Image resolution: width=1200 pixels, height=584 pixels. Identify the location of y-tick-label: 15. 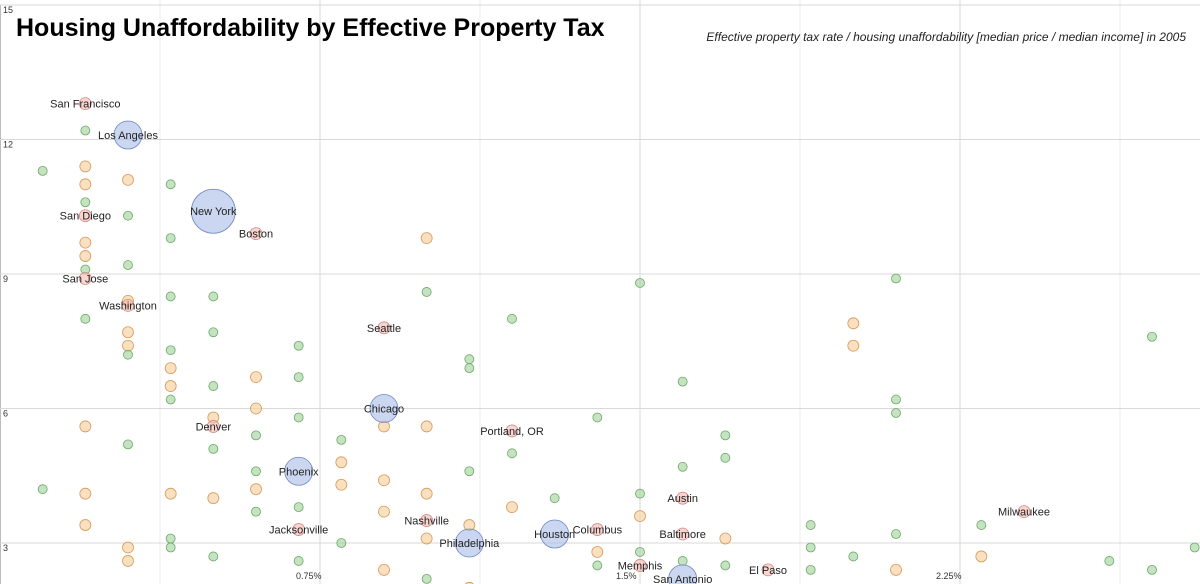
(8, 10).